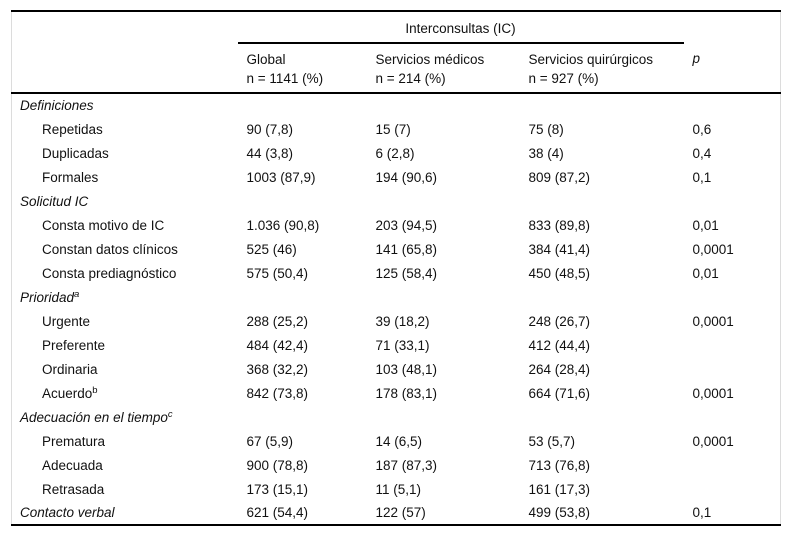  What do you see at coordinates (443, 68) in the screenshot?
I see `column-header-servicios-medicos: Servicios médicos n = 214 (%)` at bounding box center [443, 68].